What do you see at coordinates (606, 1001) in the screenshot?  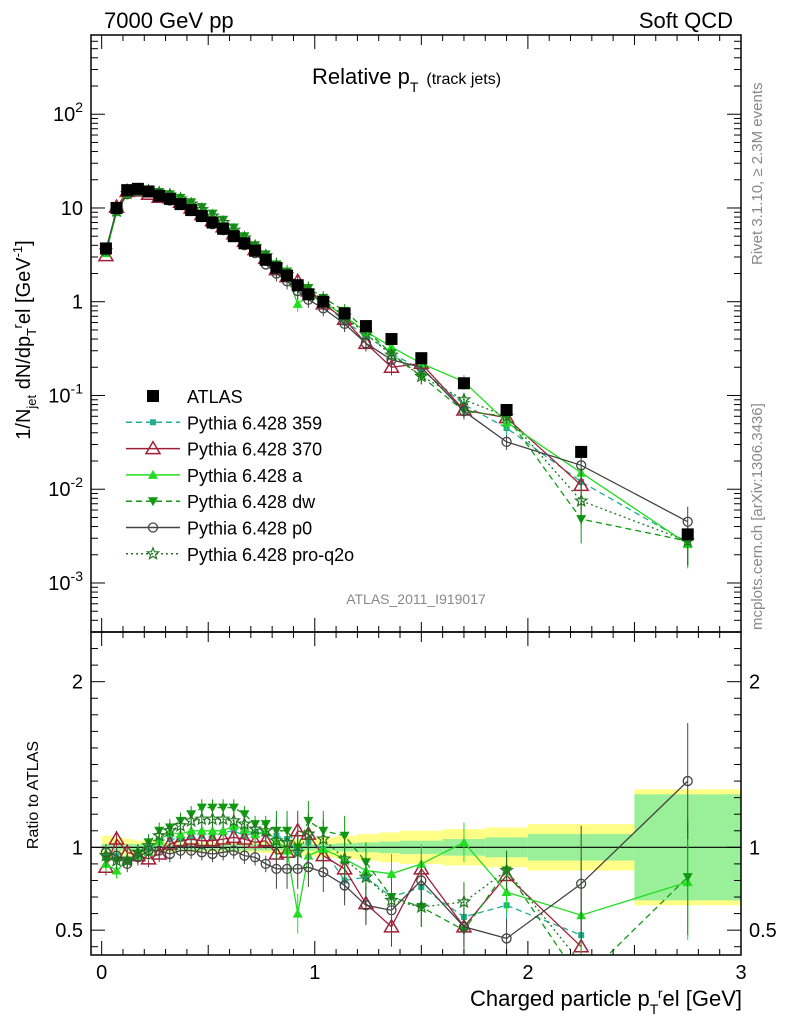 I see `x-axis-label: Charged particle pTrel [GeV]` at bounding box center [606, 1001].